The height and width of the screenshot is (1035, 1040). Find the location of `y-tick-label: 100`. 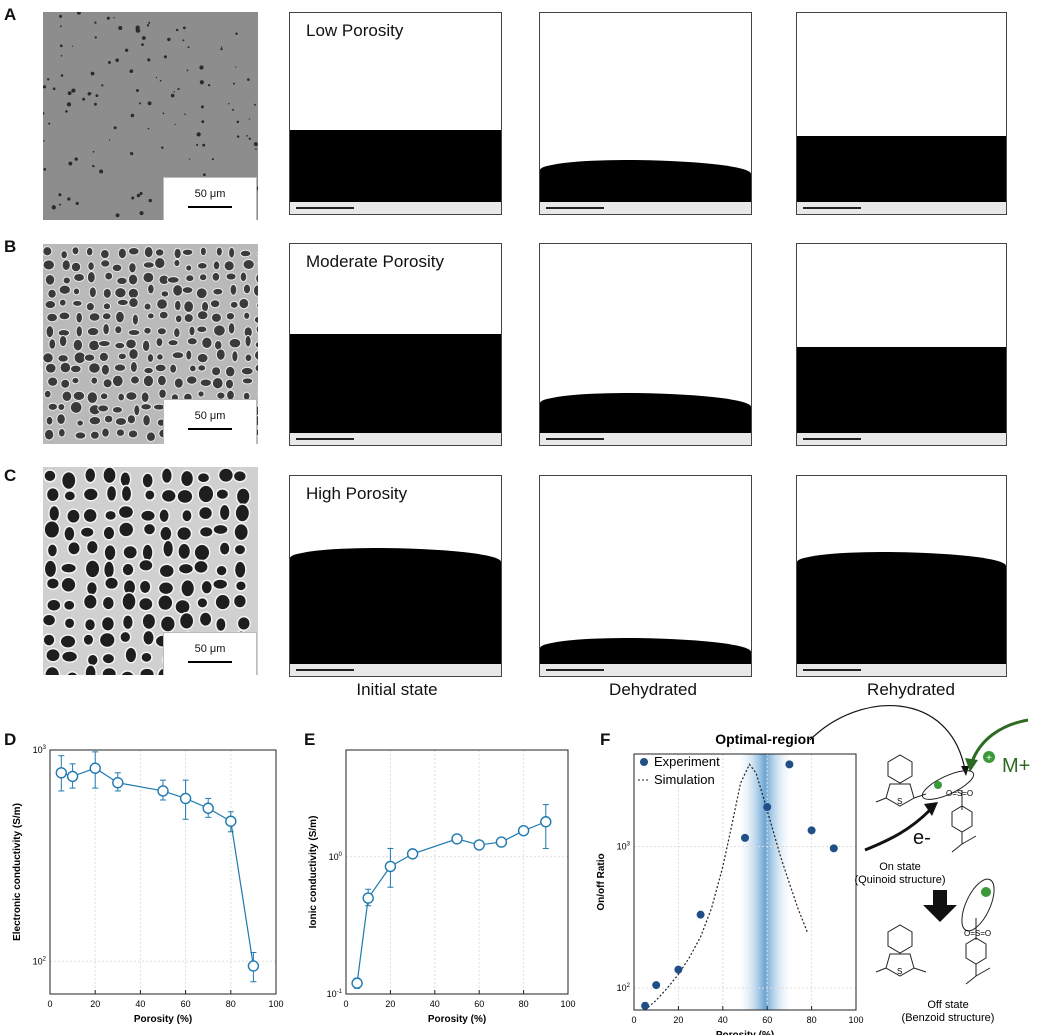

y-tick-label: 100 is located at coordinates (336, 857).